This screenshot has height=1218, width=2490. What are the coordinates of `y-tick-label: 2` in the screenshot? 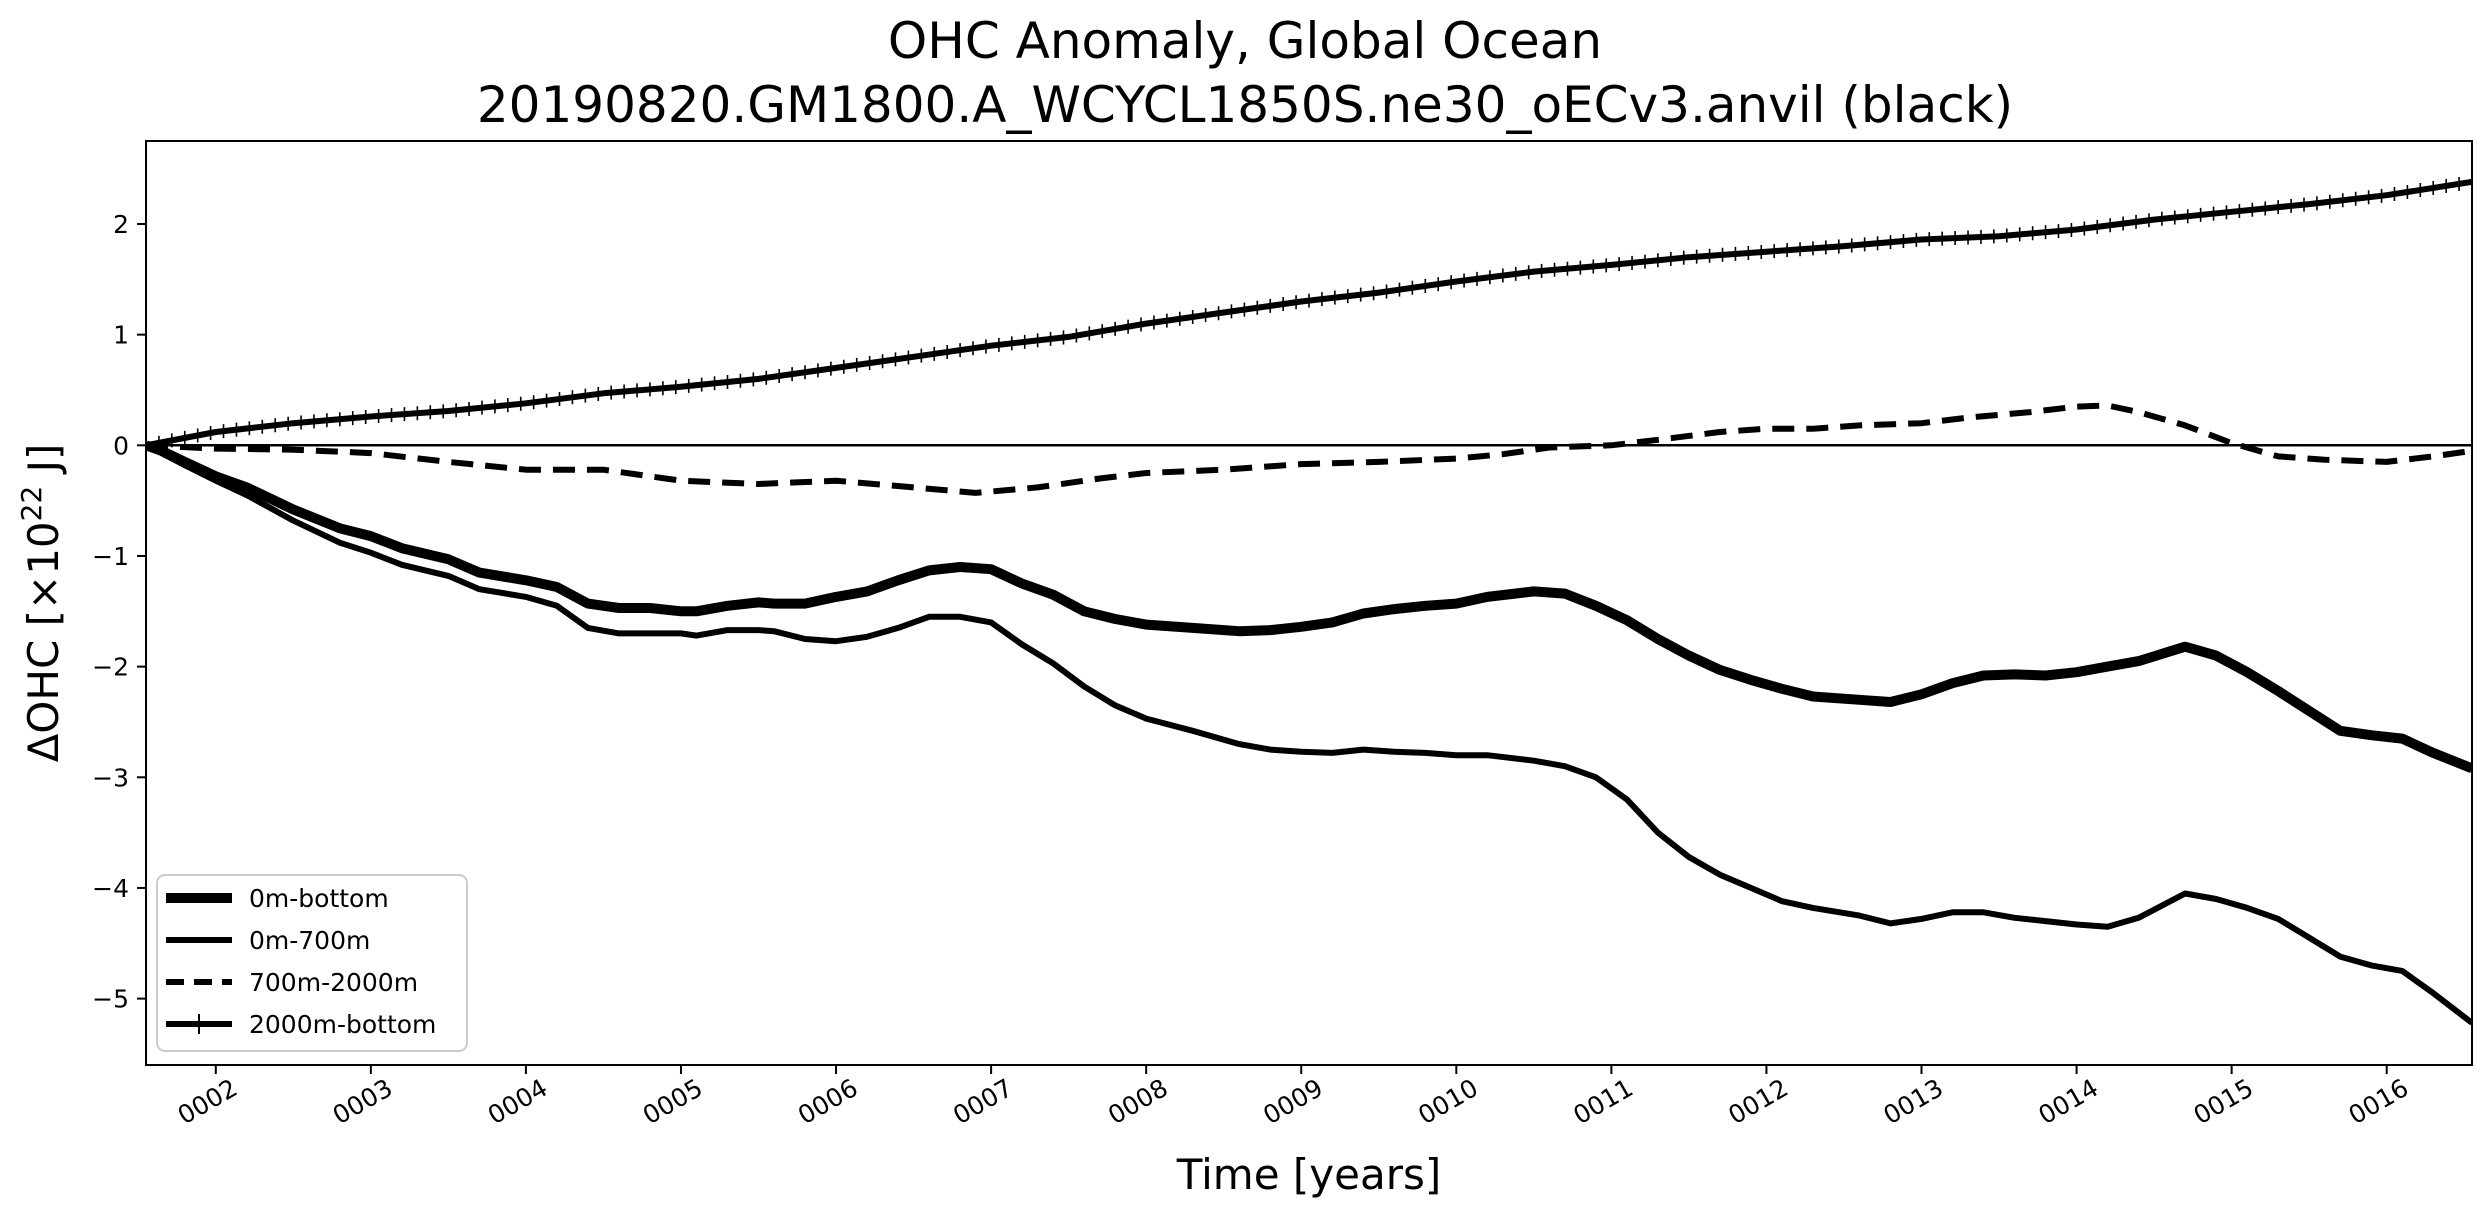 It's located at (121, 224).